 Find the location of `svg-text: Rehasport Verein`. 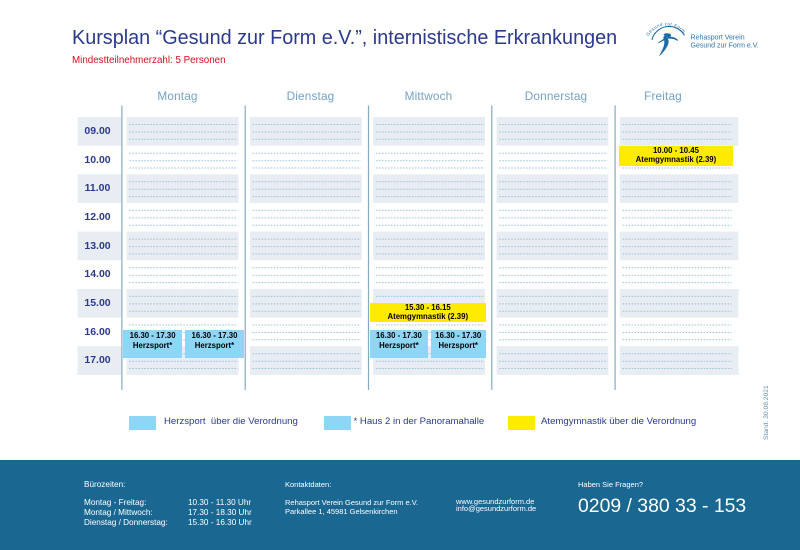

svg-text: Rehasport Verein is located at coordinates (718, 37).